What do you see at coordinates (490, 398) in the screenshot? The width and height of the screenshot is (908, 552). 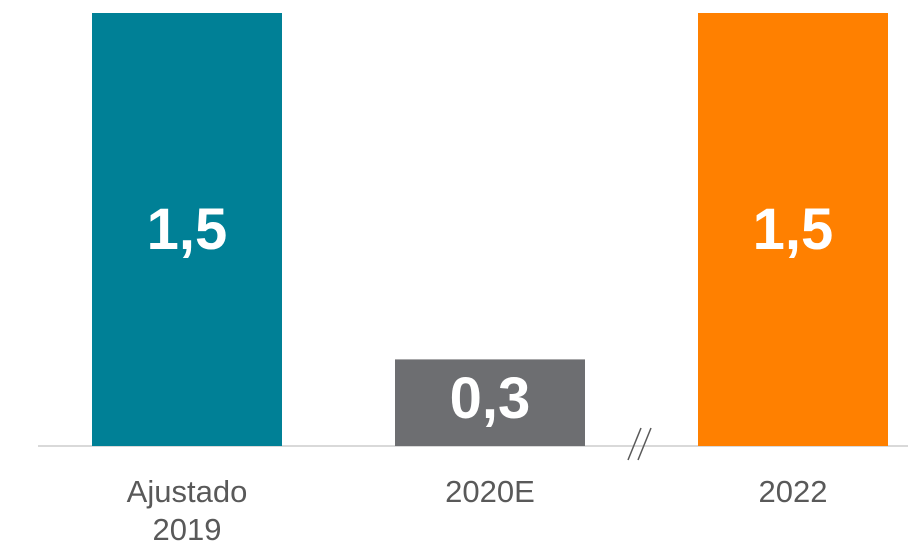 I see `value-label: 0,3` at bounding box center [490, 398].